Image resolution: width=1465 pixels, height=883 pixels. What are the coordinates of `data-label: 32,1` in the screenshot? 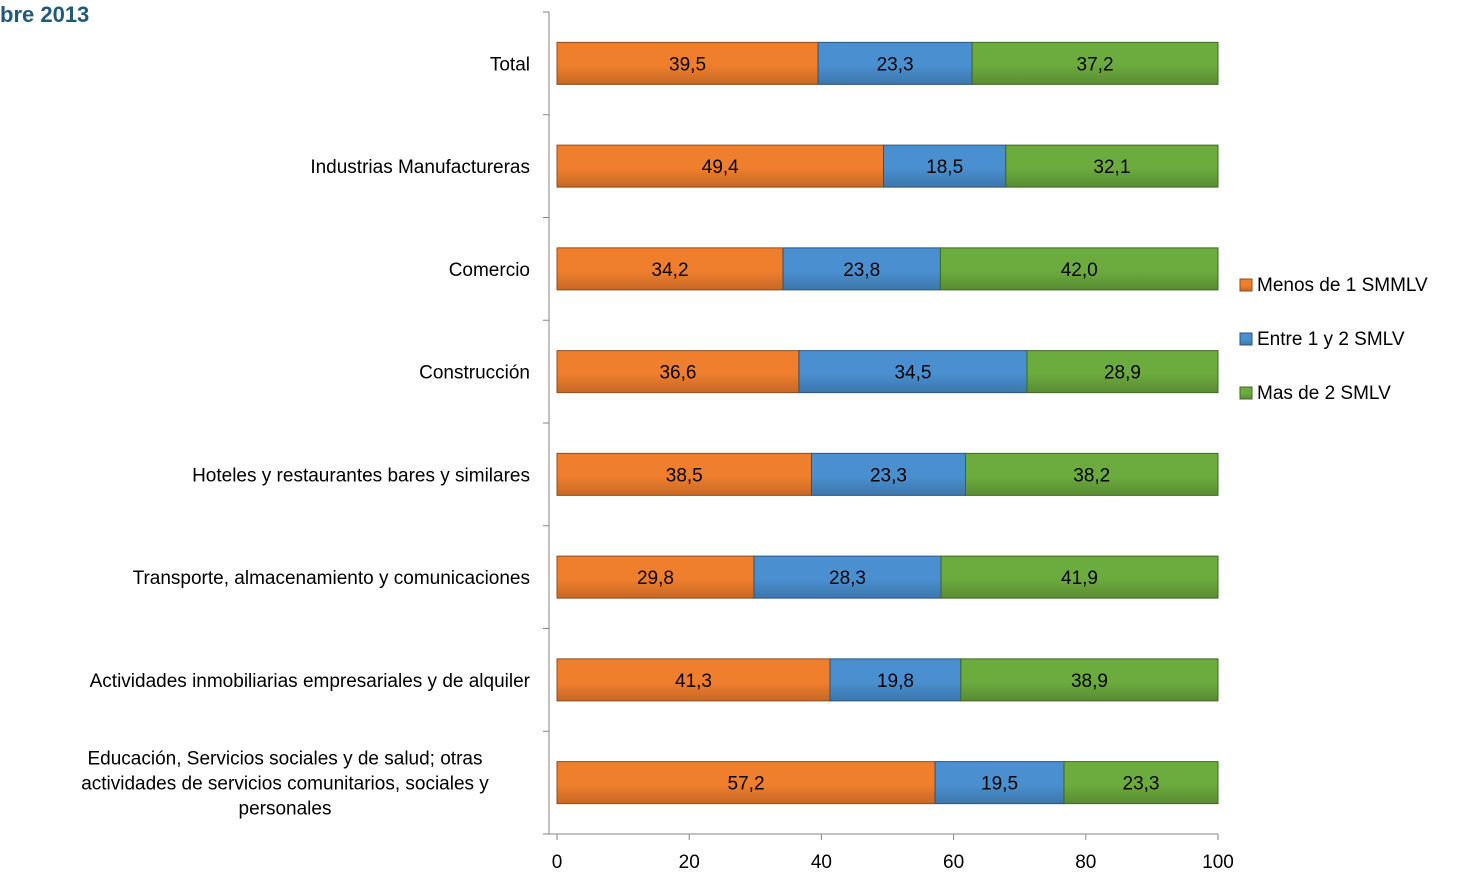 It's located at (1111, 167).